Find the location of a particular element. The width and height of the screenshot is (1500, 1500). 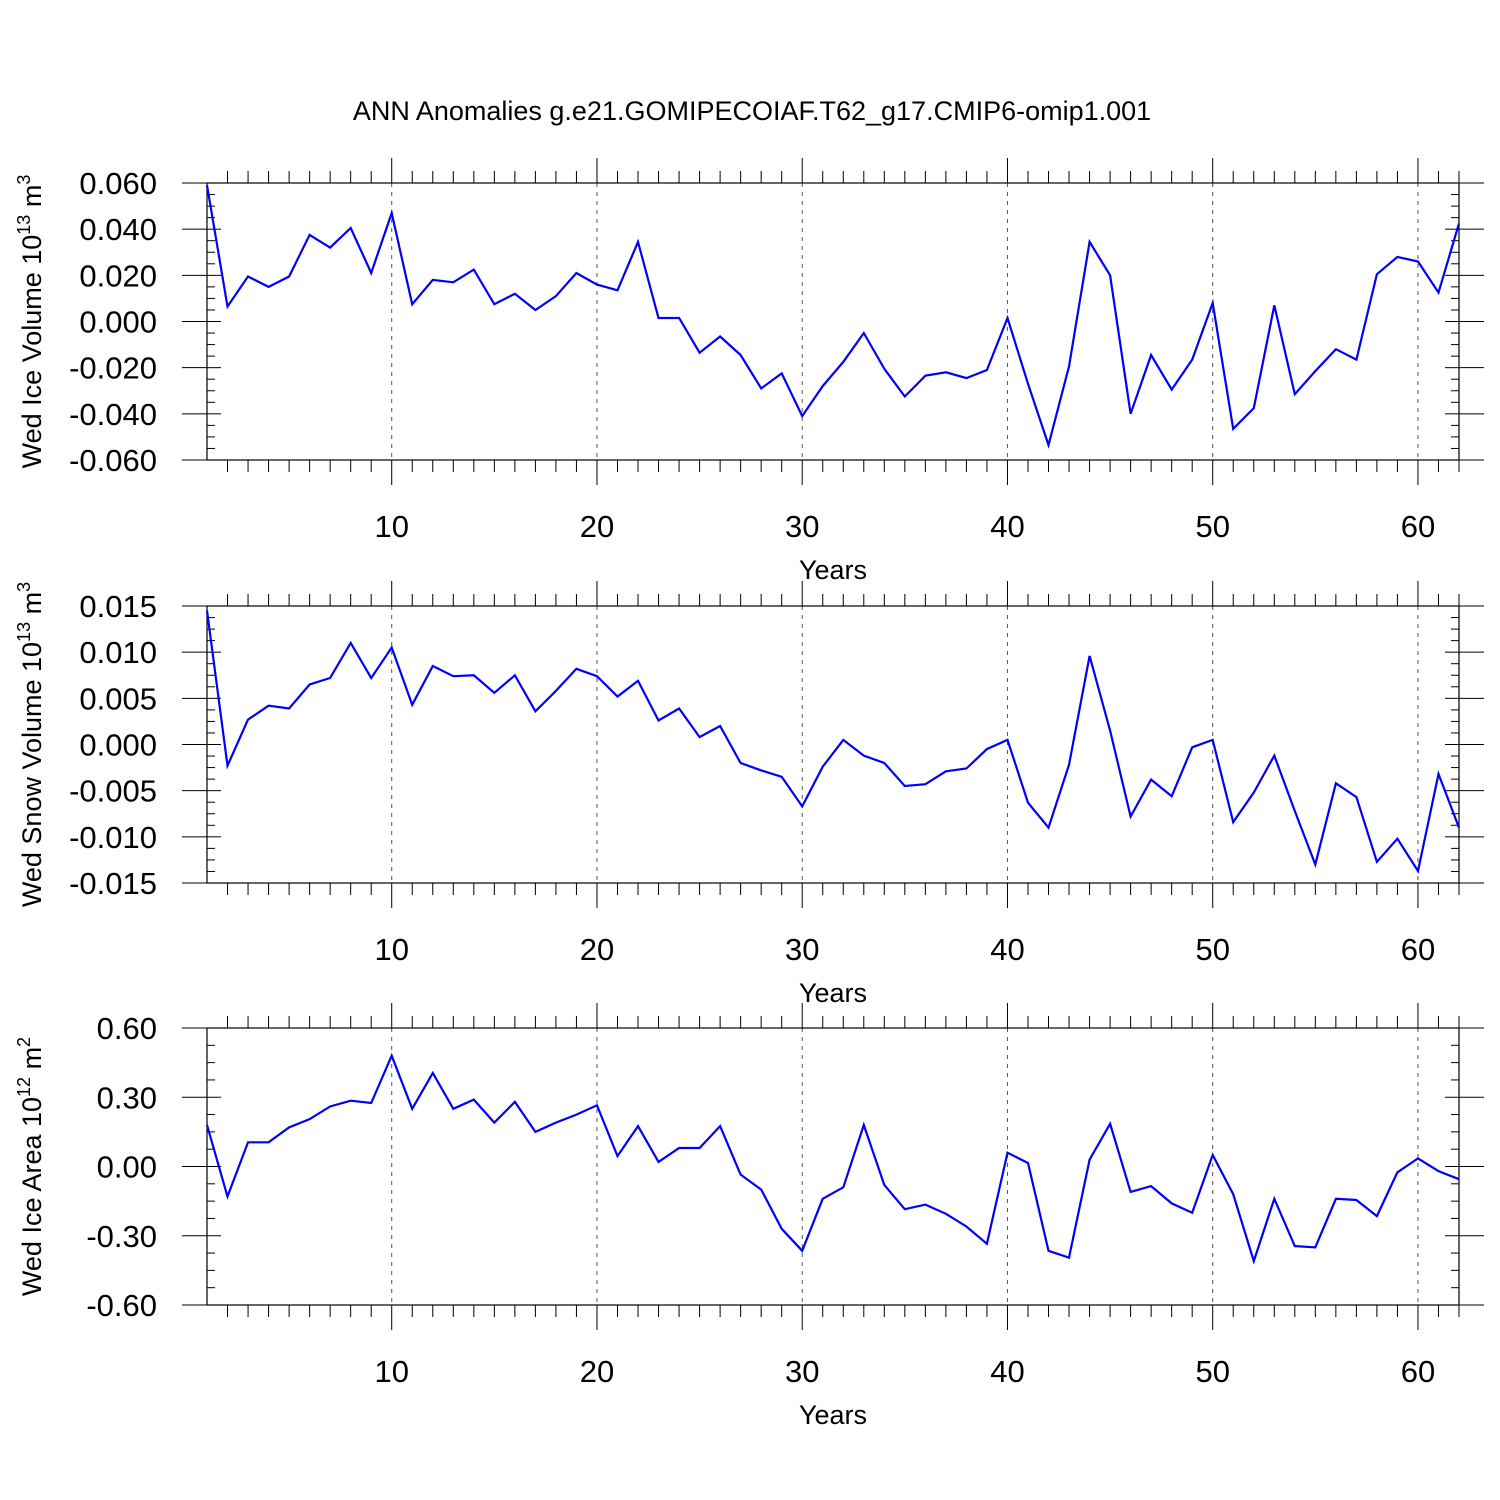

x-tick-label: 50 is located at coordinates (1212, 526).